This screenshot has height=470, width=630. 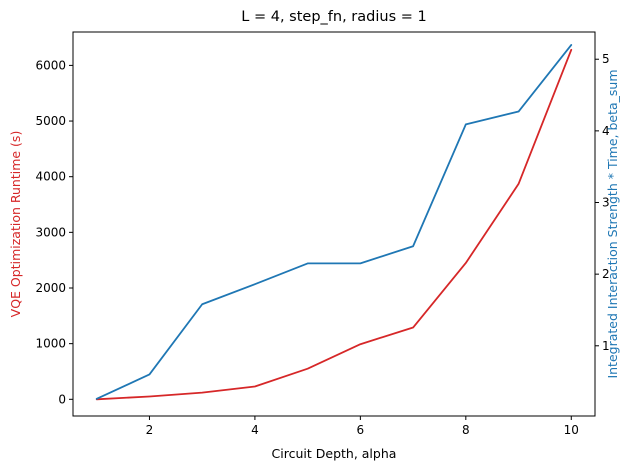 What do you see at coordinates (606, 346) in the screenshot?
I see `right-y-tick-label: 1` at bounding box center [606, 346].